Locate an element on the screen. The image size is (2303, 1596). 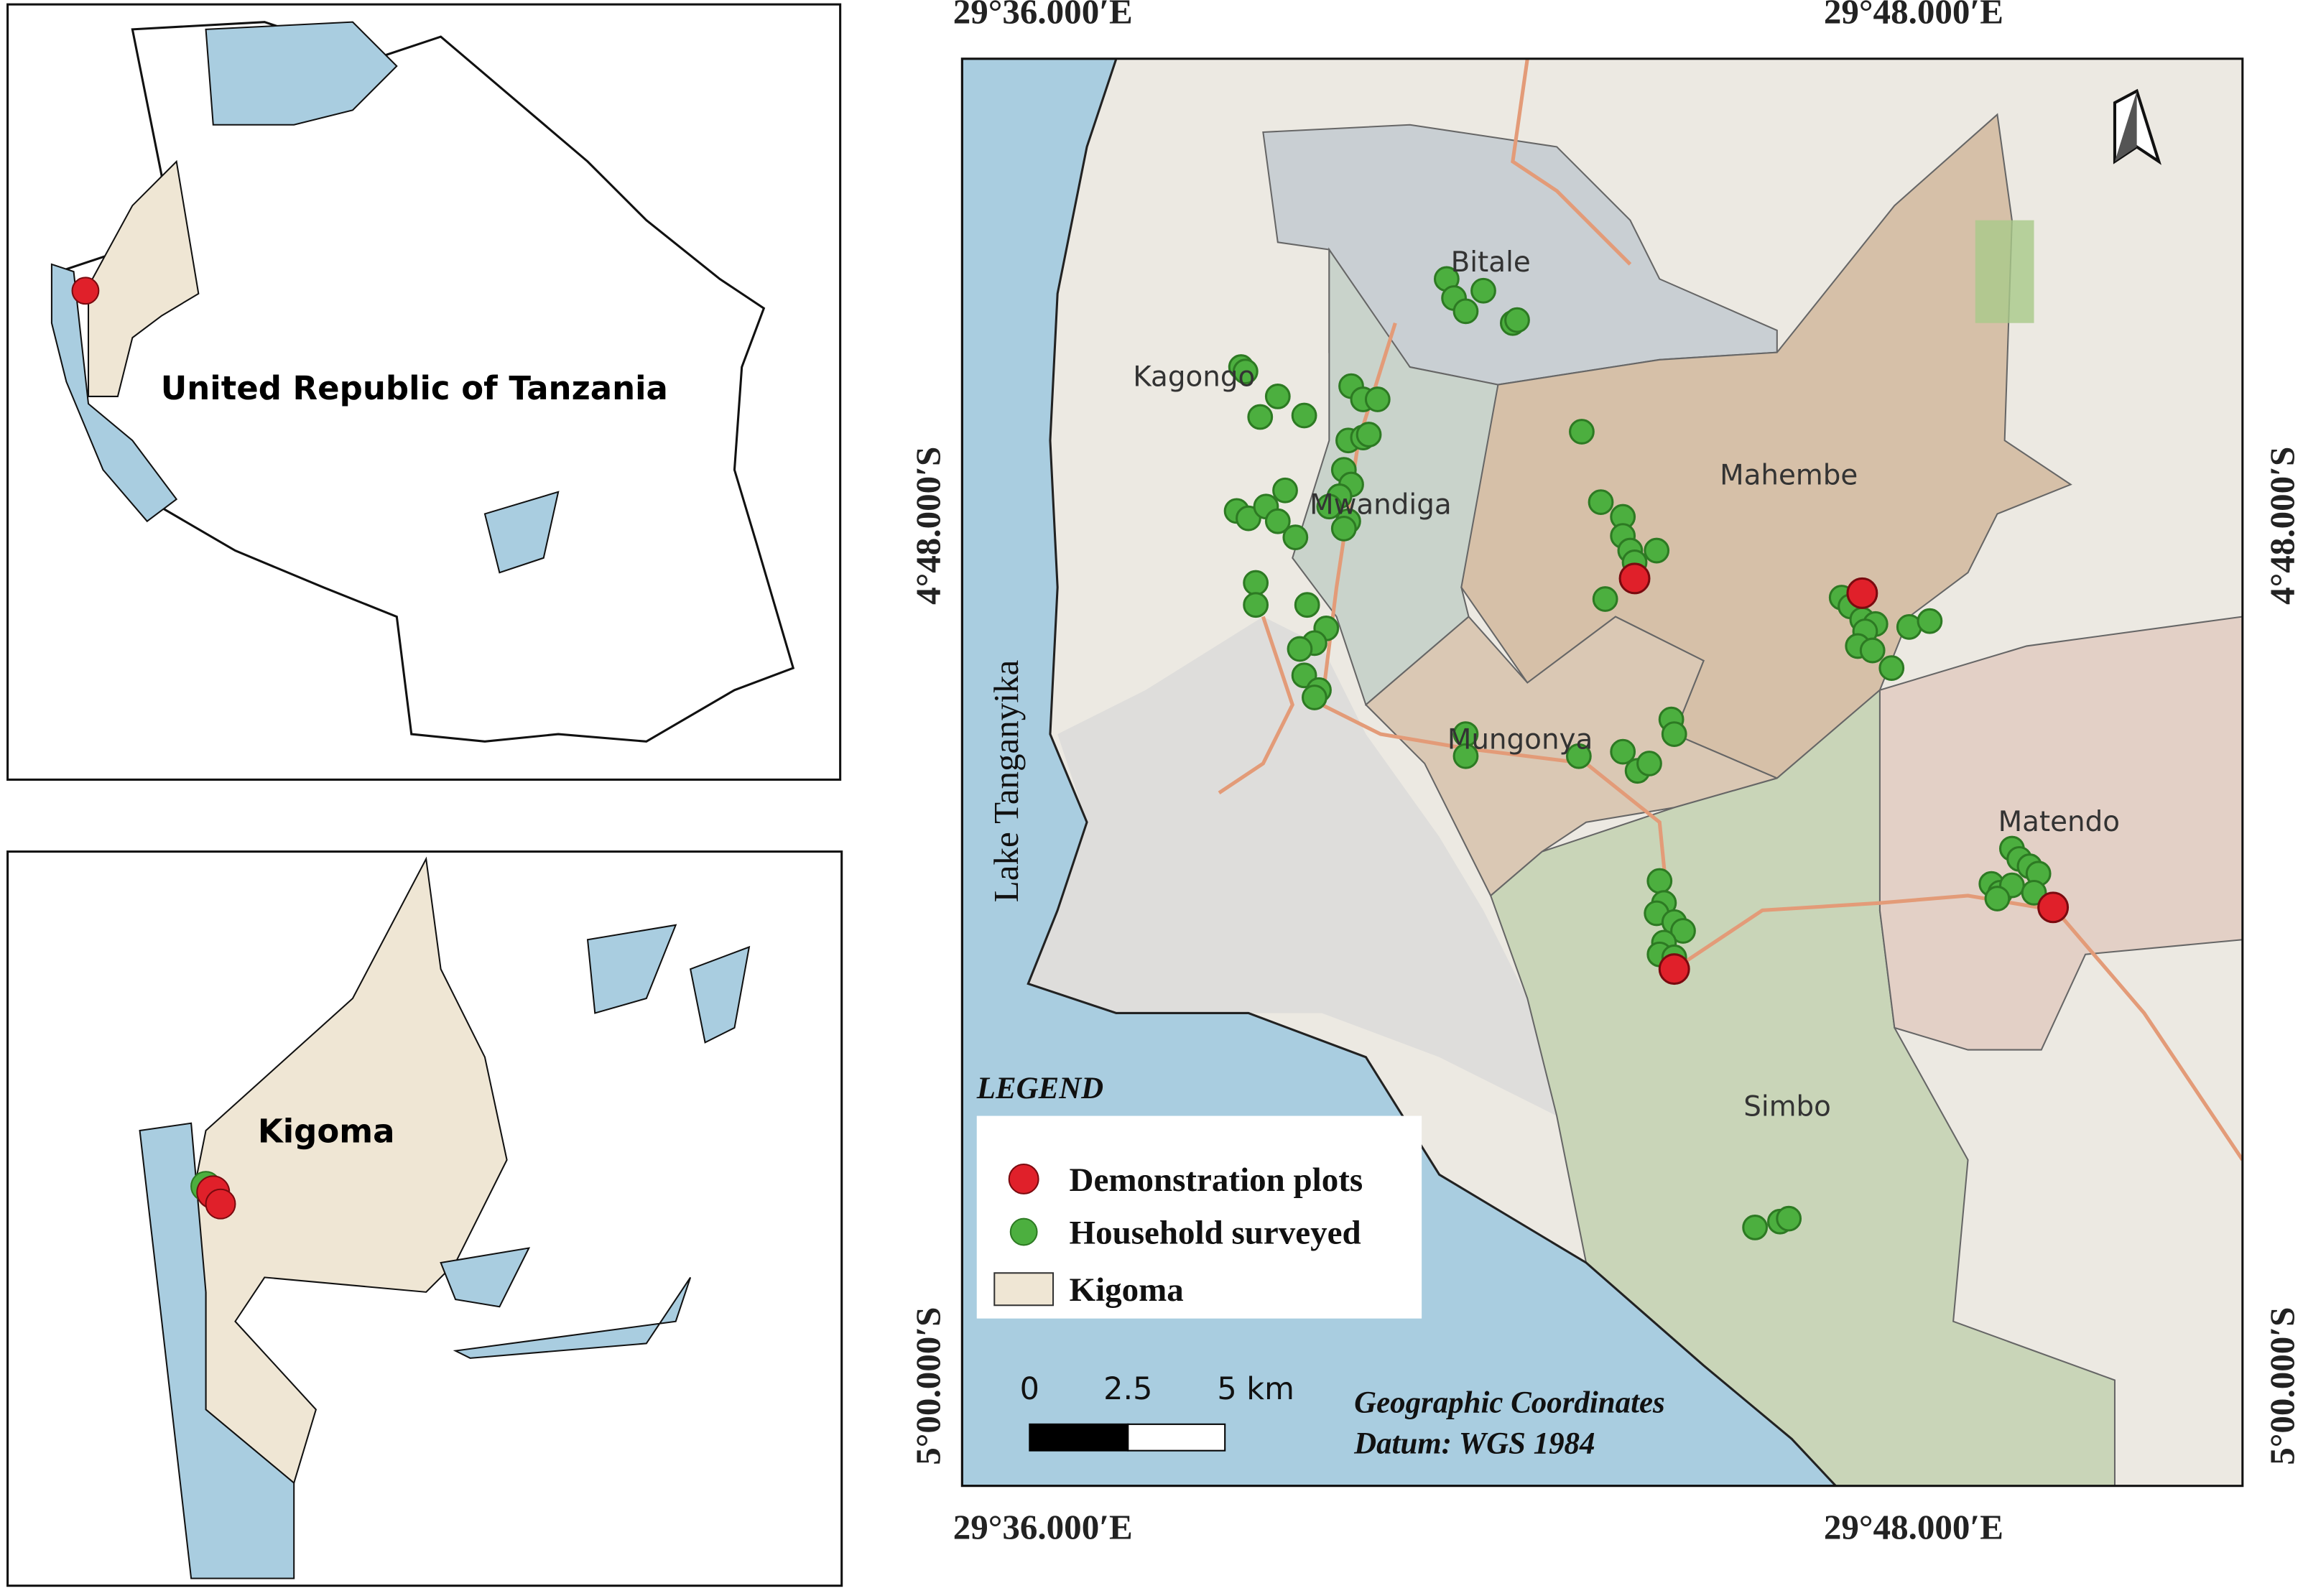
town-area is located at coordinates (1292, 866).